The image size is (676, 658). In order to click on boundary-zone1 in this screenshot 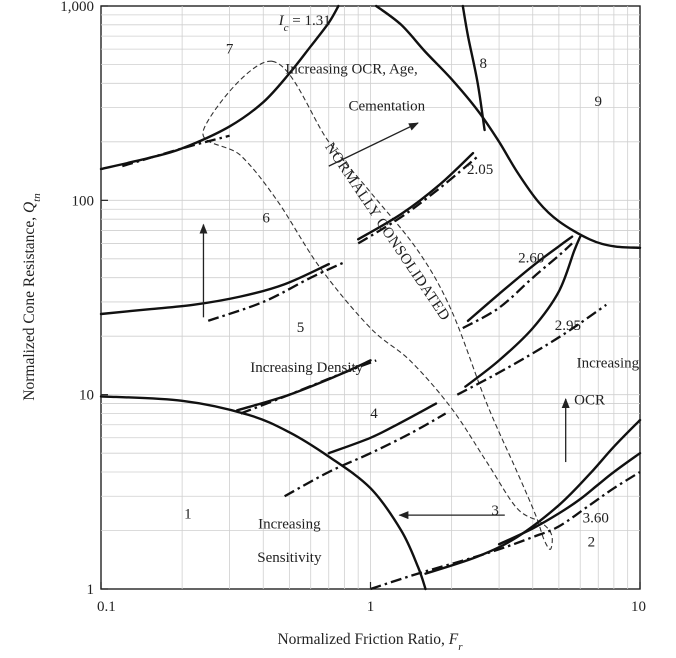, I will do `click(263, 493)`.